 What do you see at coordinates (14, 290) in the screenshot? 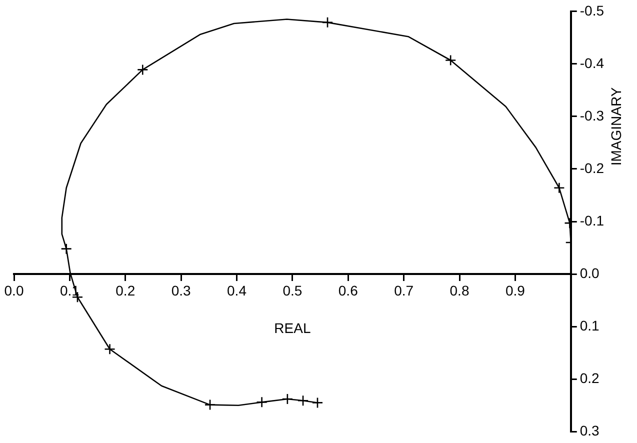
I see `x-tick-label: 0.0` at bounding box center [14, 290].